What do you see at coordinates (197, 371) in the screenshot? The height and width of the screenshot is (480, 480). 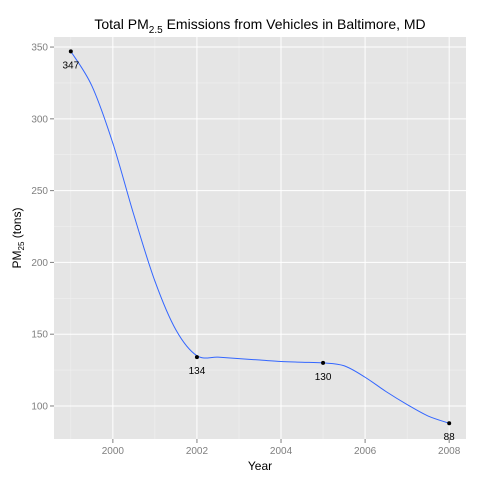 I see `data-point-label: 134` at bounding box center [197, 371].